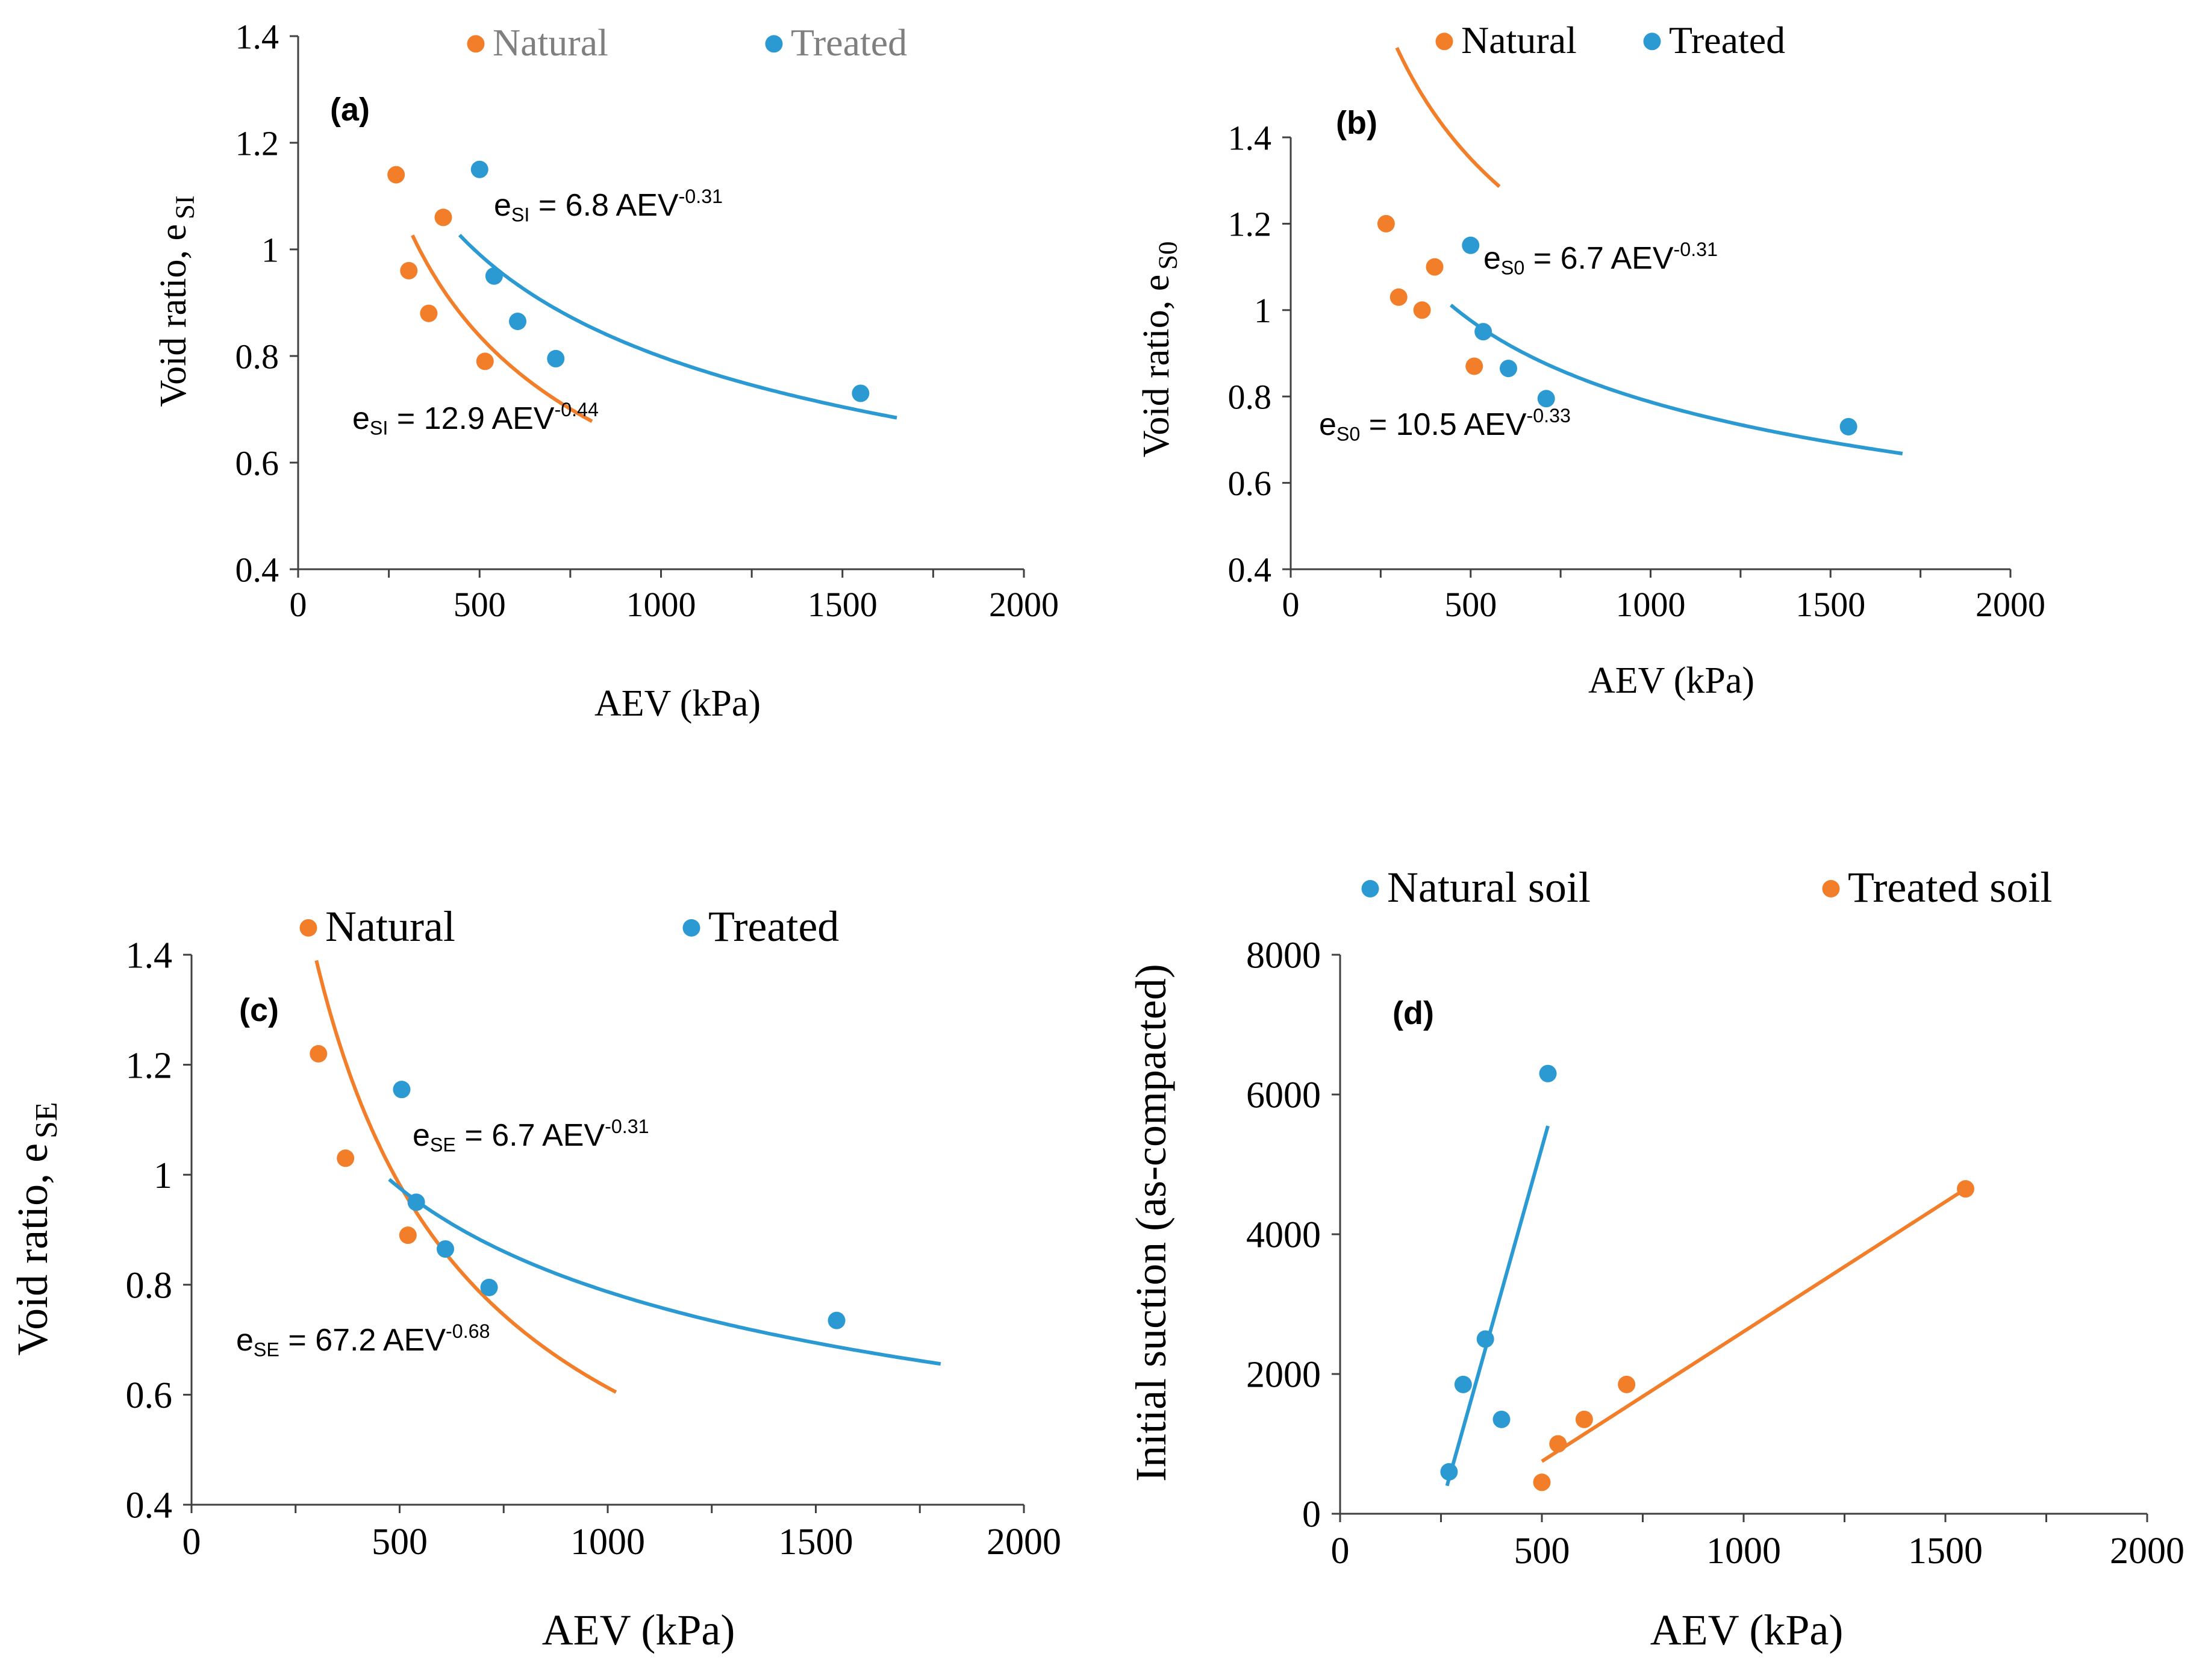  Describe the element at coordinates (36, 1228) in the screenshot. I see `y-axis-title: Void ratio, eSE` at that location.